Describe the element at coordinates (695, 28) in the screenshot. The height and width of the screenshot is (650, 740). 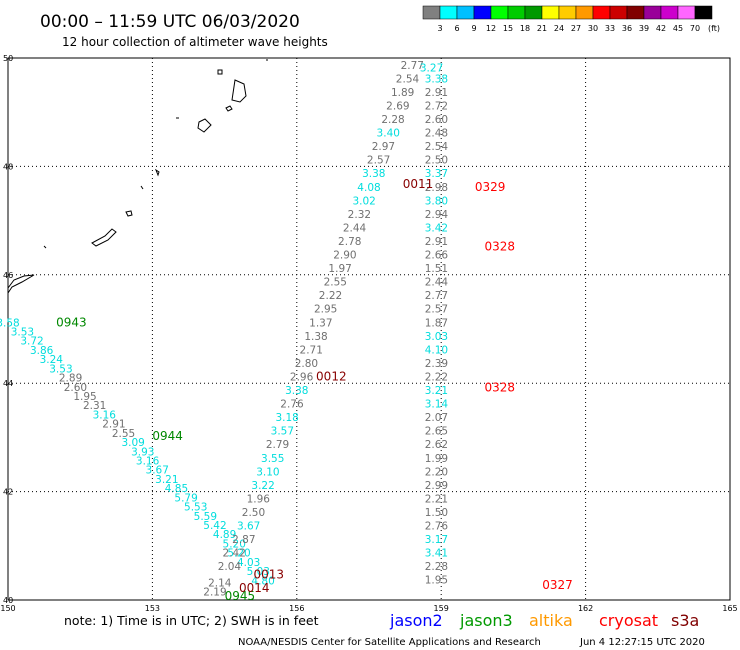
I see `color-scale-label: 70` at that location.